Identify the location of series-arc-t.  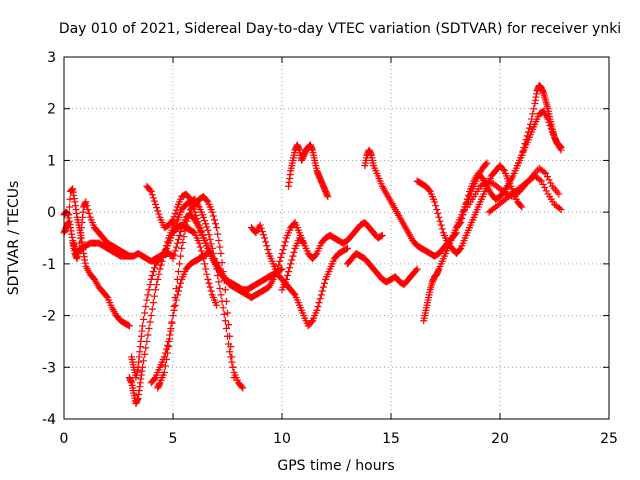
(525, 194).